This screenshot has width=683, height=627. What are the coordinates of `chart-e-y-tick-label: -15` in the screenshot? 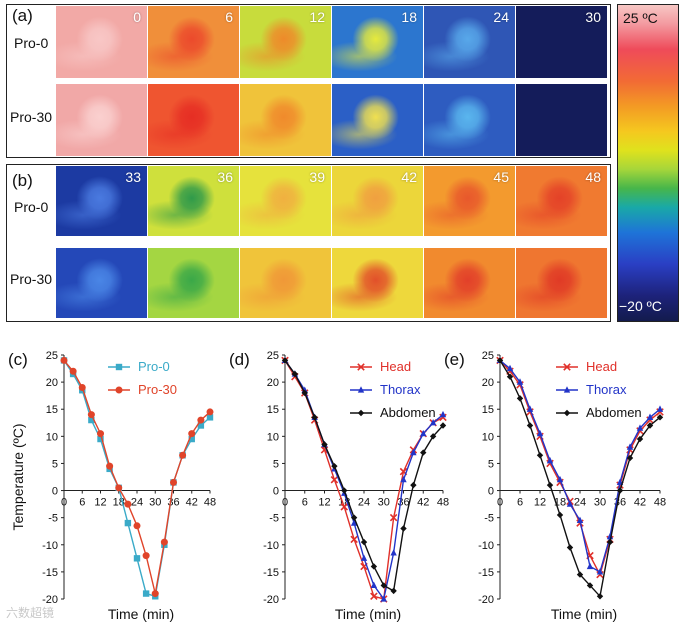 It's located at (486, 573).